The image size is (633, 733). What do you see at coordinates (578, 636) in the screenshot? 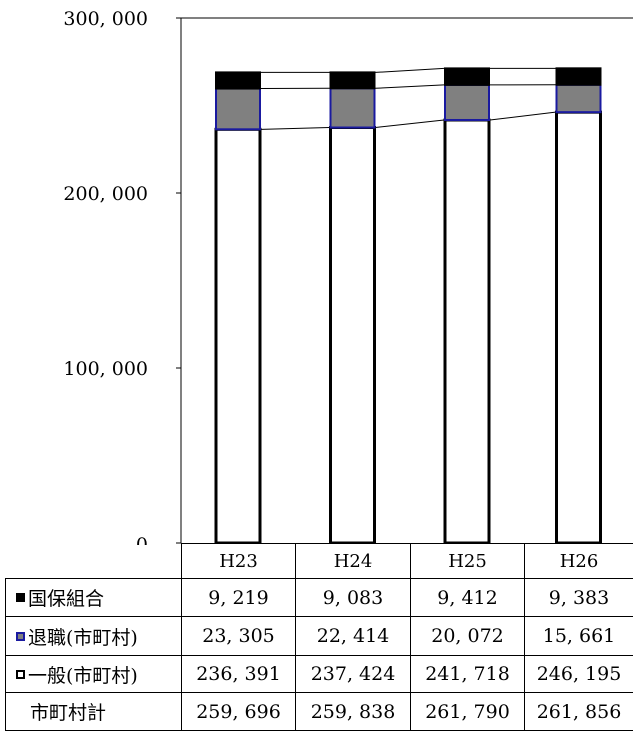
I see `table-cell: 15, 661` at bounding box center [578, 636].